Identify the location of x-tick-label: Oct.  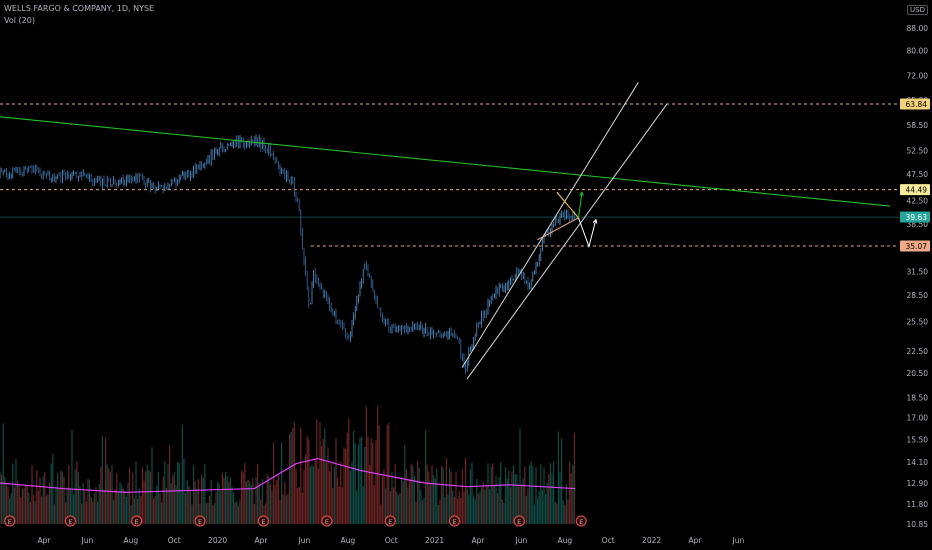
(391, 540).